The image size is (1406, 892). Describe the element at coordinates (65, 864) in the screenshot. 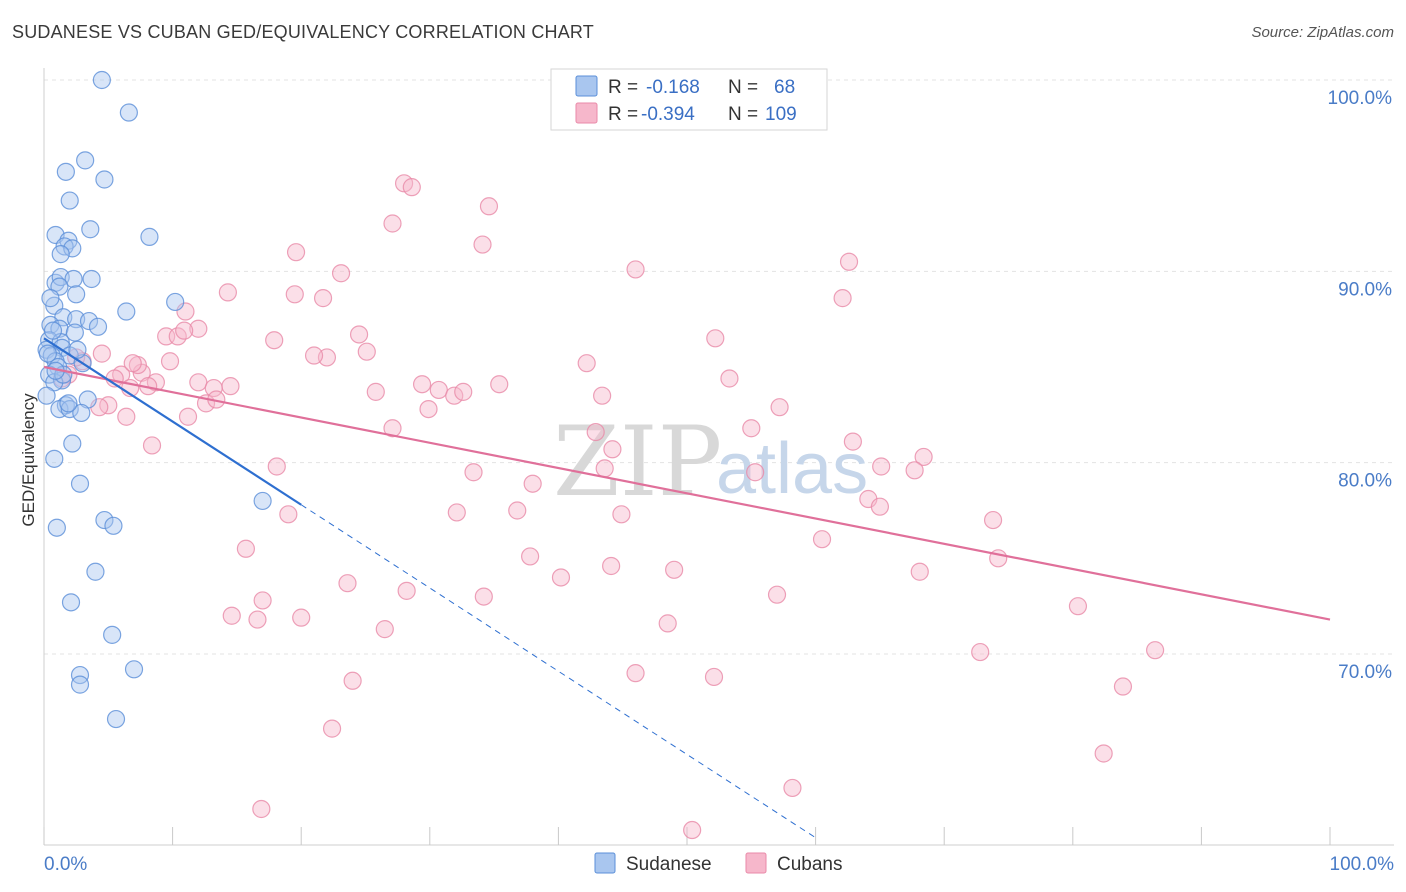

I see `x-tick-label-min: 0.0%` at that location.